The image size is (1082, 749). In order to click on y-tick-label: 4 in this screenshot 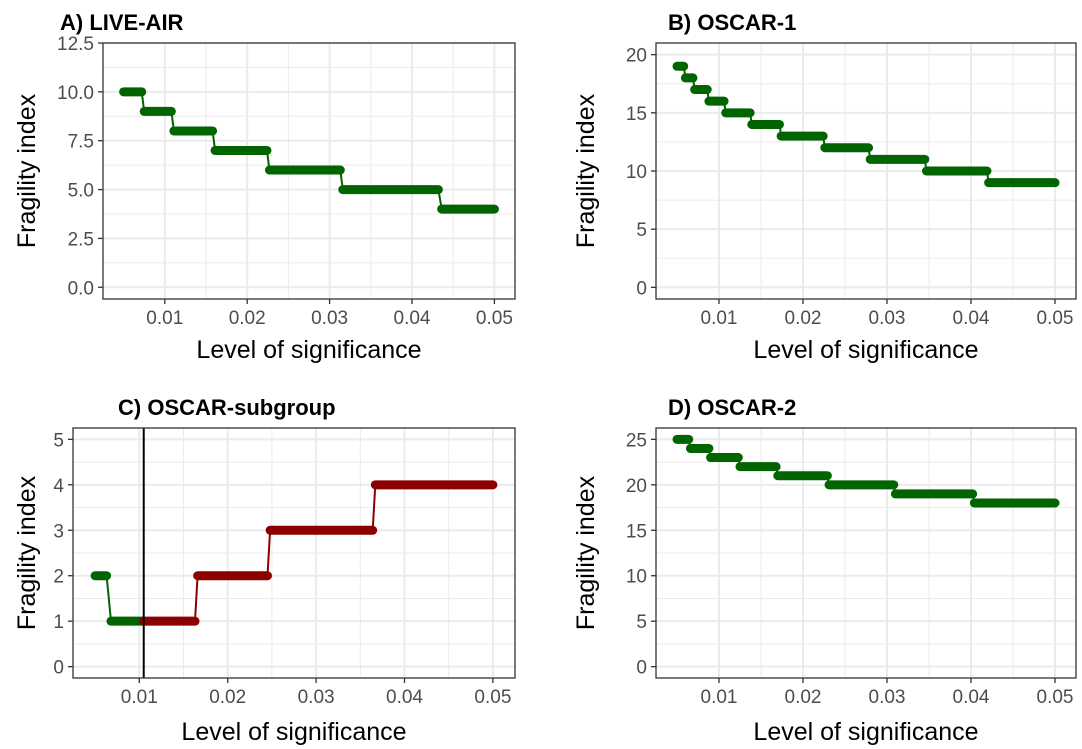, I will do `click(58, 486)`.